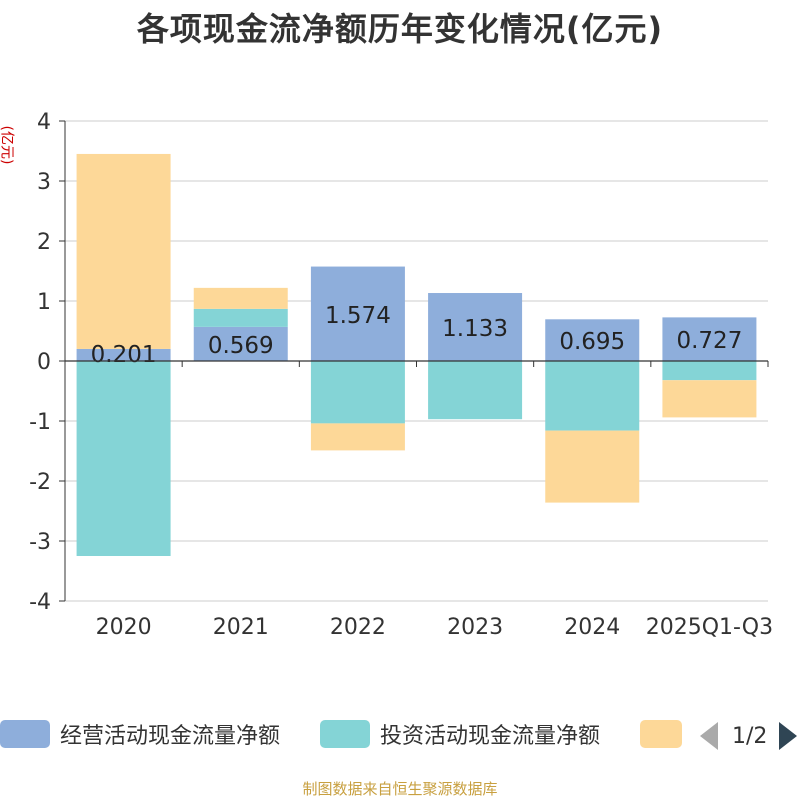 The height and width of the screenshot is (800, 800). I want to click on legend-label-investing: 投资活动现金流量净额, so click(490, 736).